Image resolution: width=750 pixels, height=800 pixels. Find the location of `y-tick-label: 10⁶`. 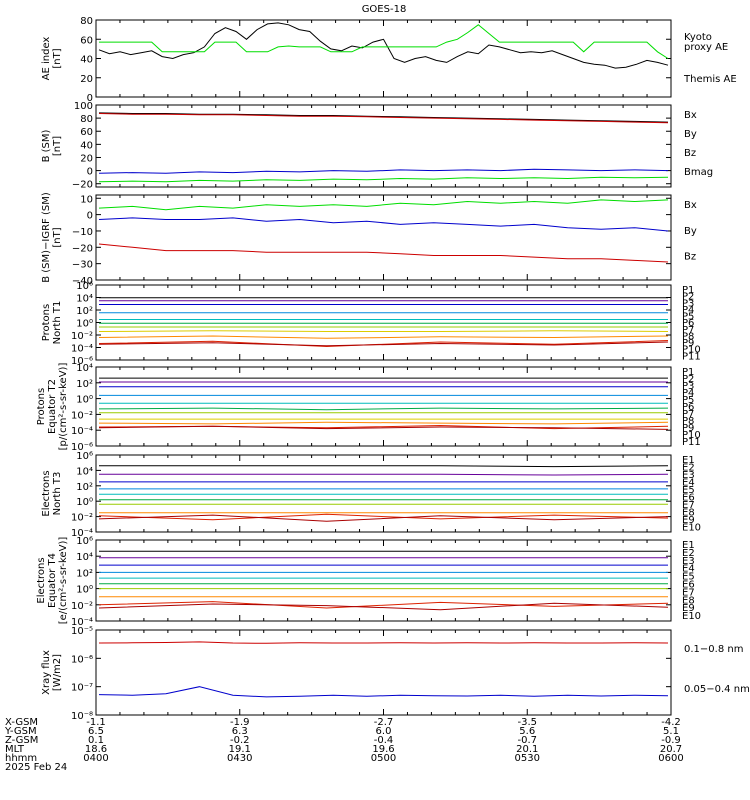

y-tick-label: 10⁶ is located at coordinates (84, 286).